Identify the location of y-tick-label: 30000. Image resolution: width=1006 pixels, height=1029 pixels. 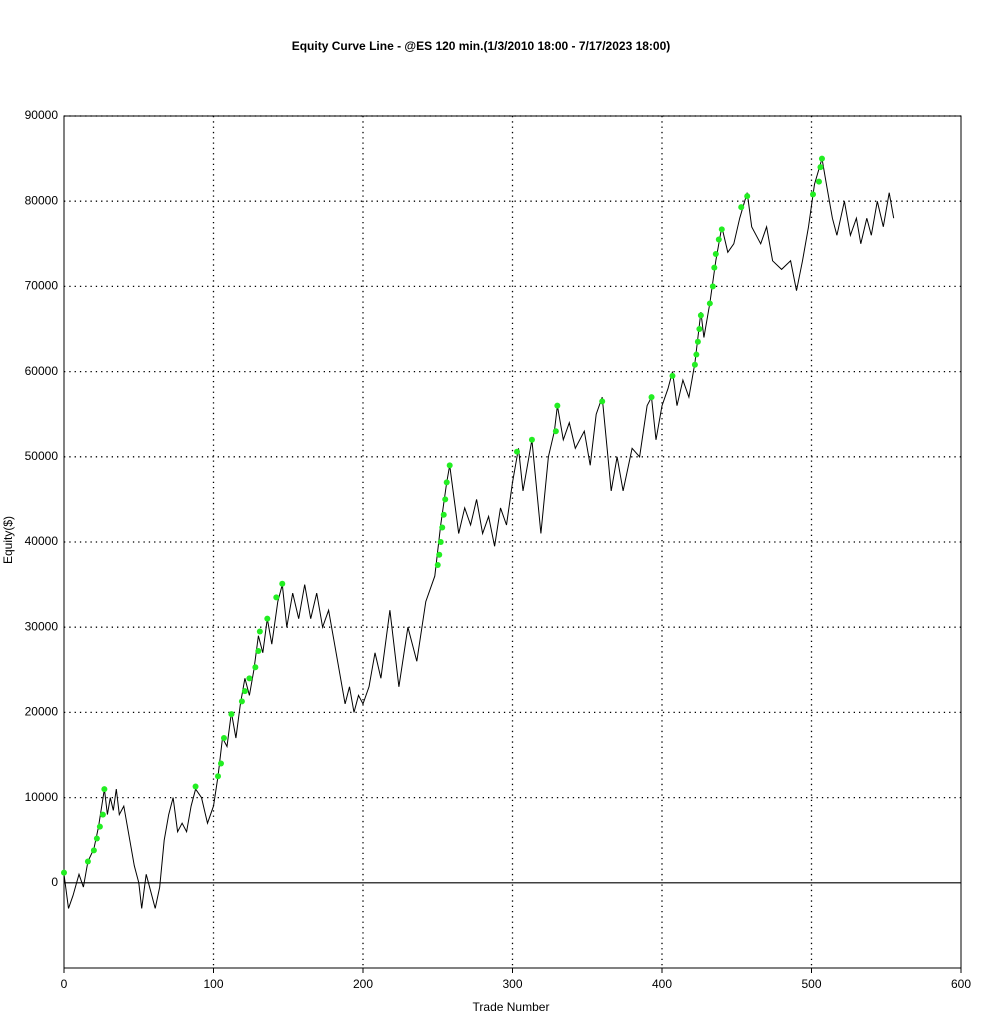
(42, 626).